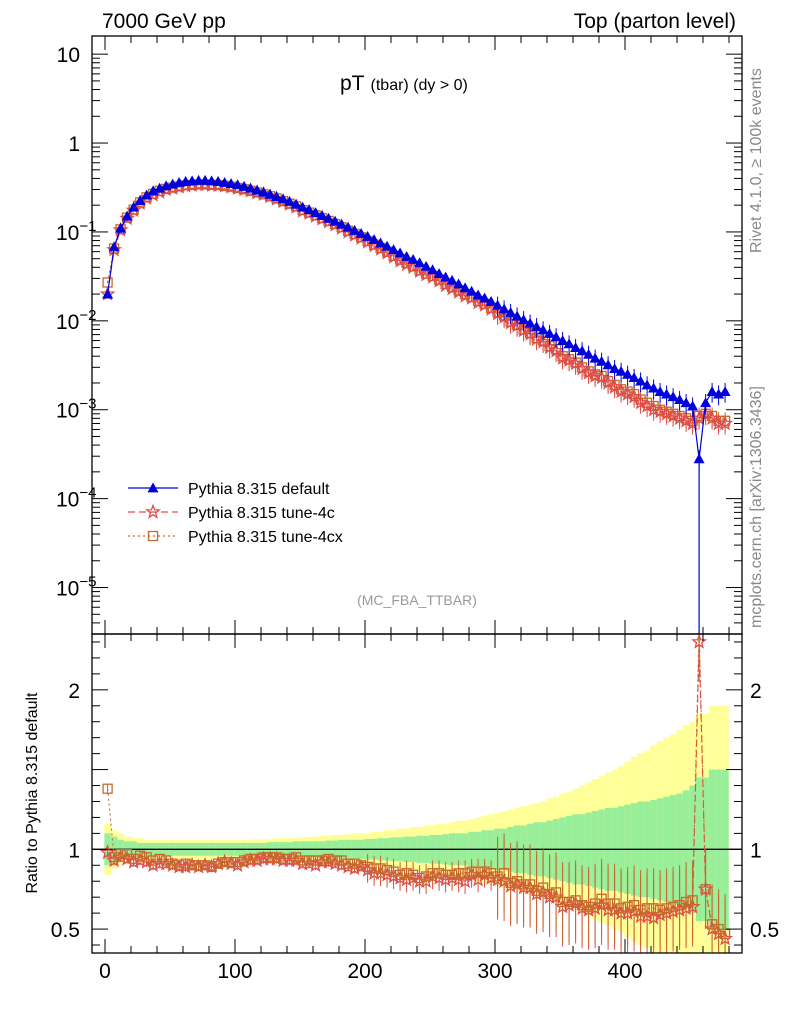 The height and width of the screenshot is (1024, 786). Describe the element at coordinates (74, 144) in the screenshot. I see `y-tick-label: 1` at that location.